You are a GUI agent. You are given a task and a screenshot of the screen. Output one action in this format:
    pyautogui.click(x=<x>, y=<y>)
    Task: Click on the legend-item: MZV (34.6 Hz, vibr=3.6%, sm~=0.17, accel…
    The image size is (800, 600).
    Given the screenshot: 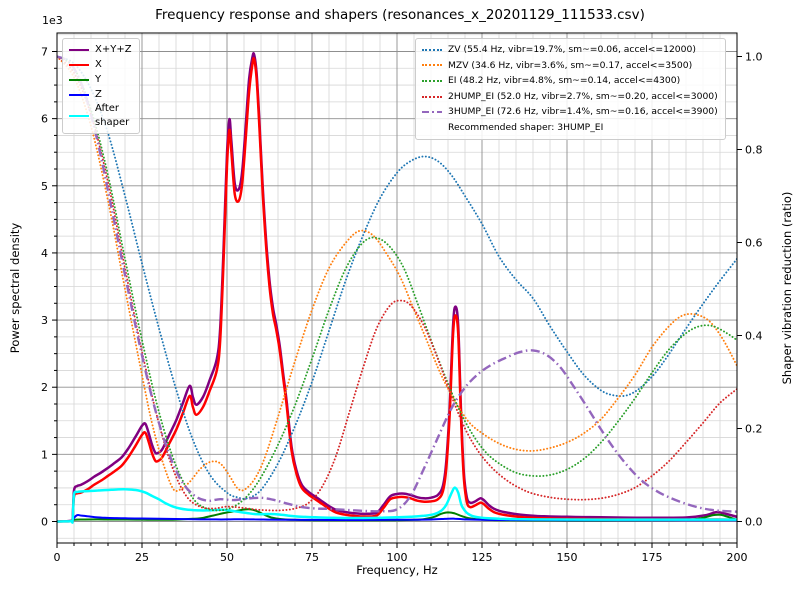 What is the action you would take?
    pyautogui.click(x=570, y=66)
    